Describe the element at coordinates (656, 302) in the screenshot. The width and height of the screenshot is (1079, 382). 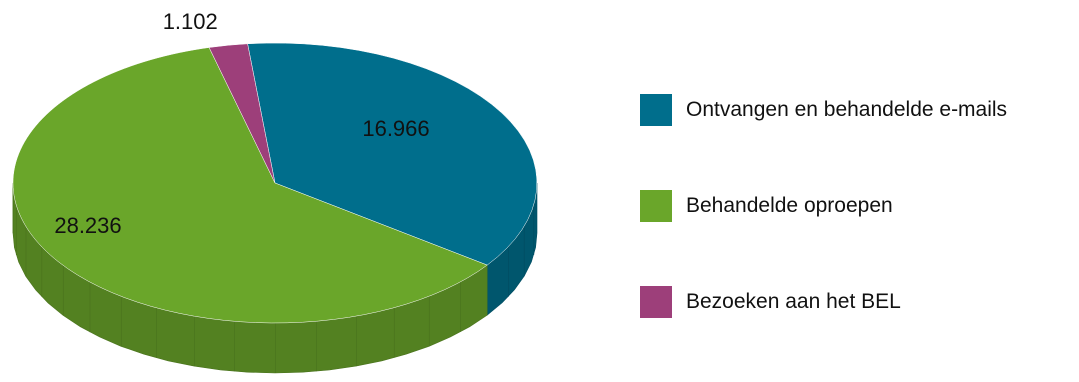
I see `legend-swatch-visits` at that location.